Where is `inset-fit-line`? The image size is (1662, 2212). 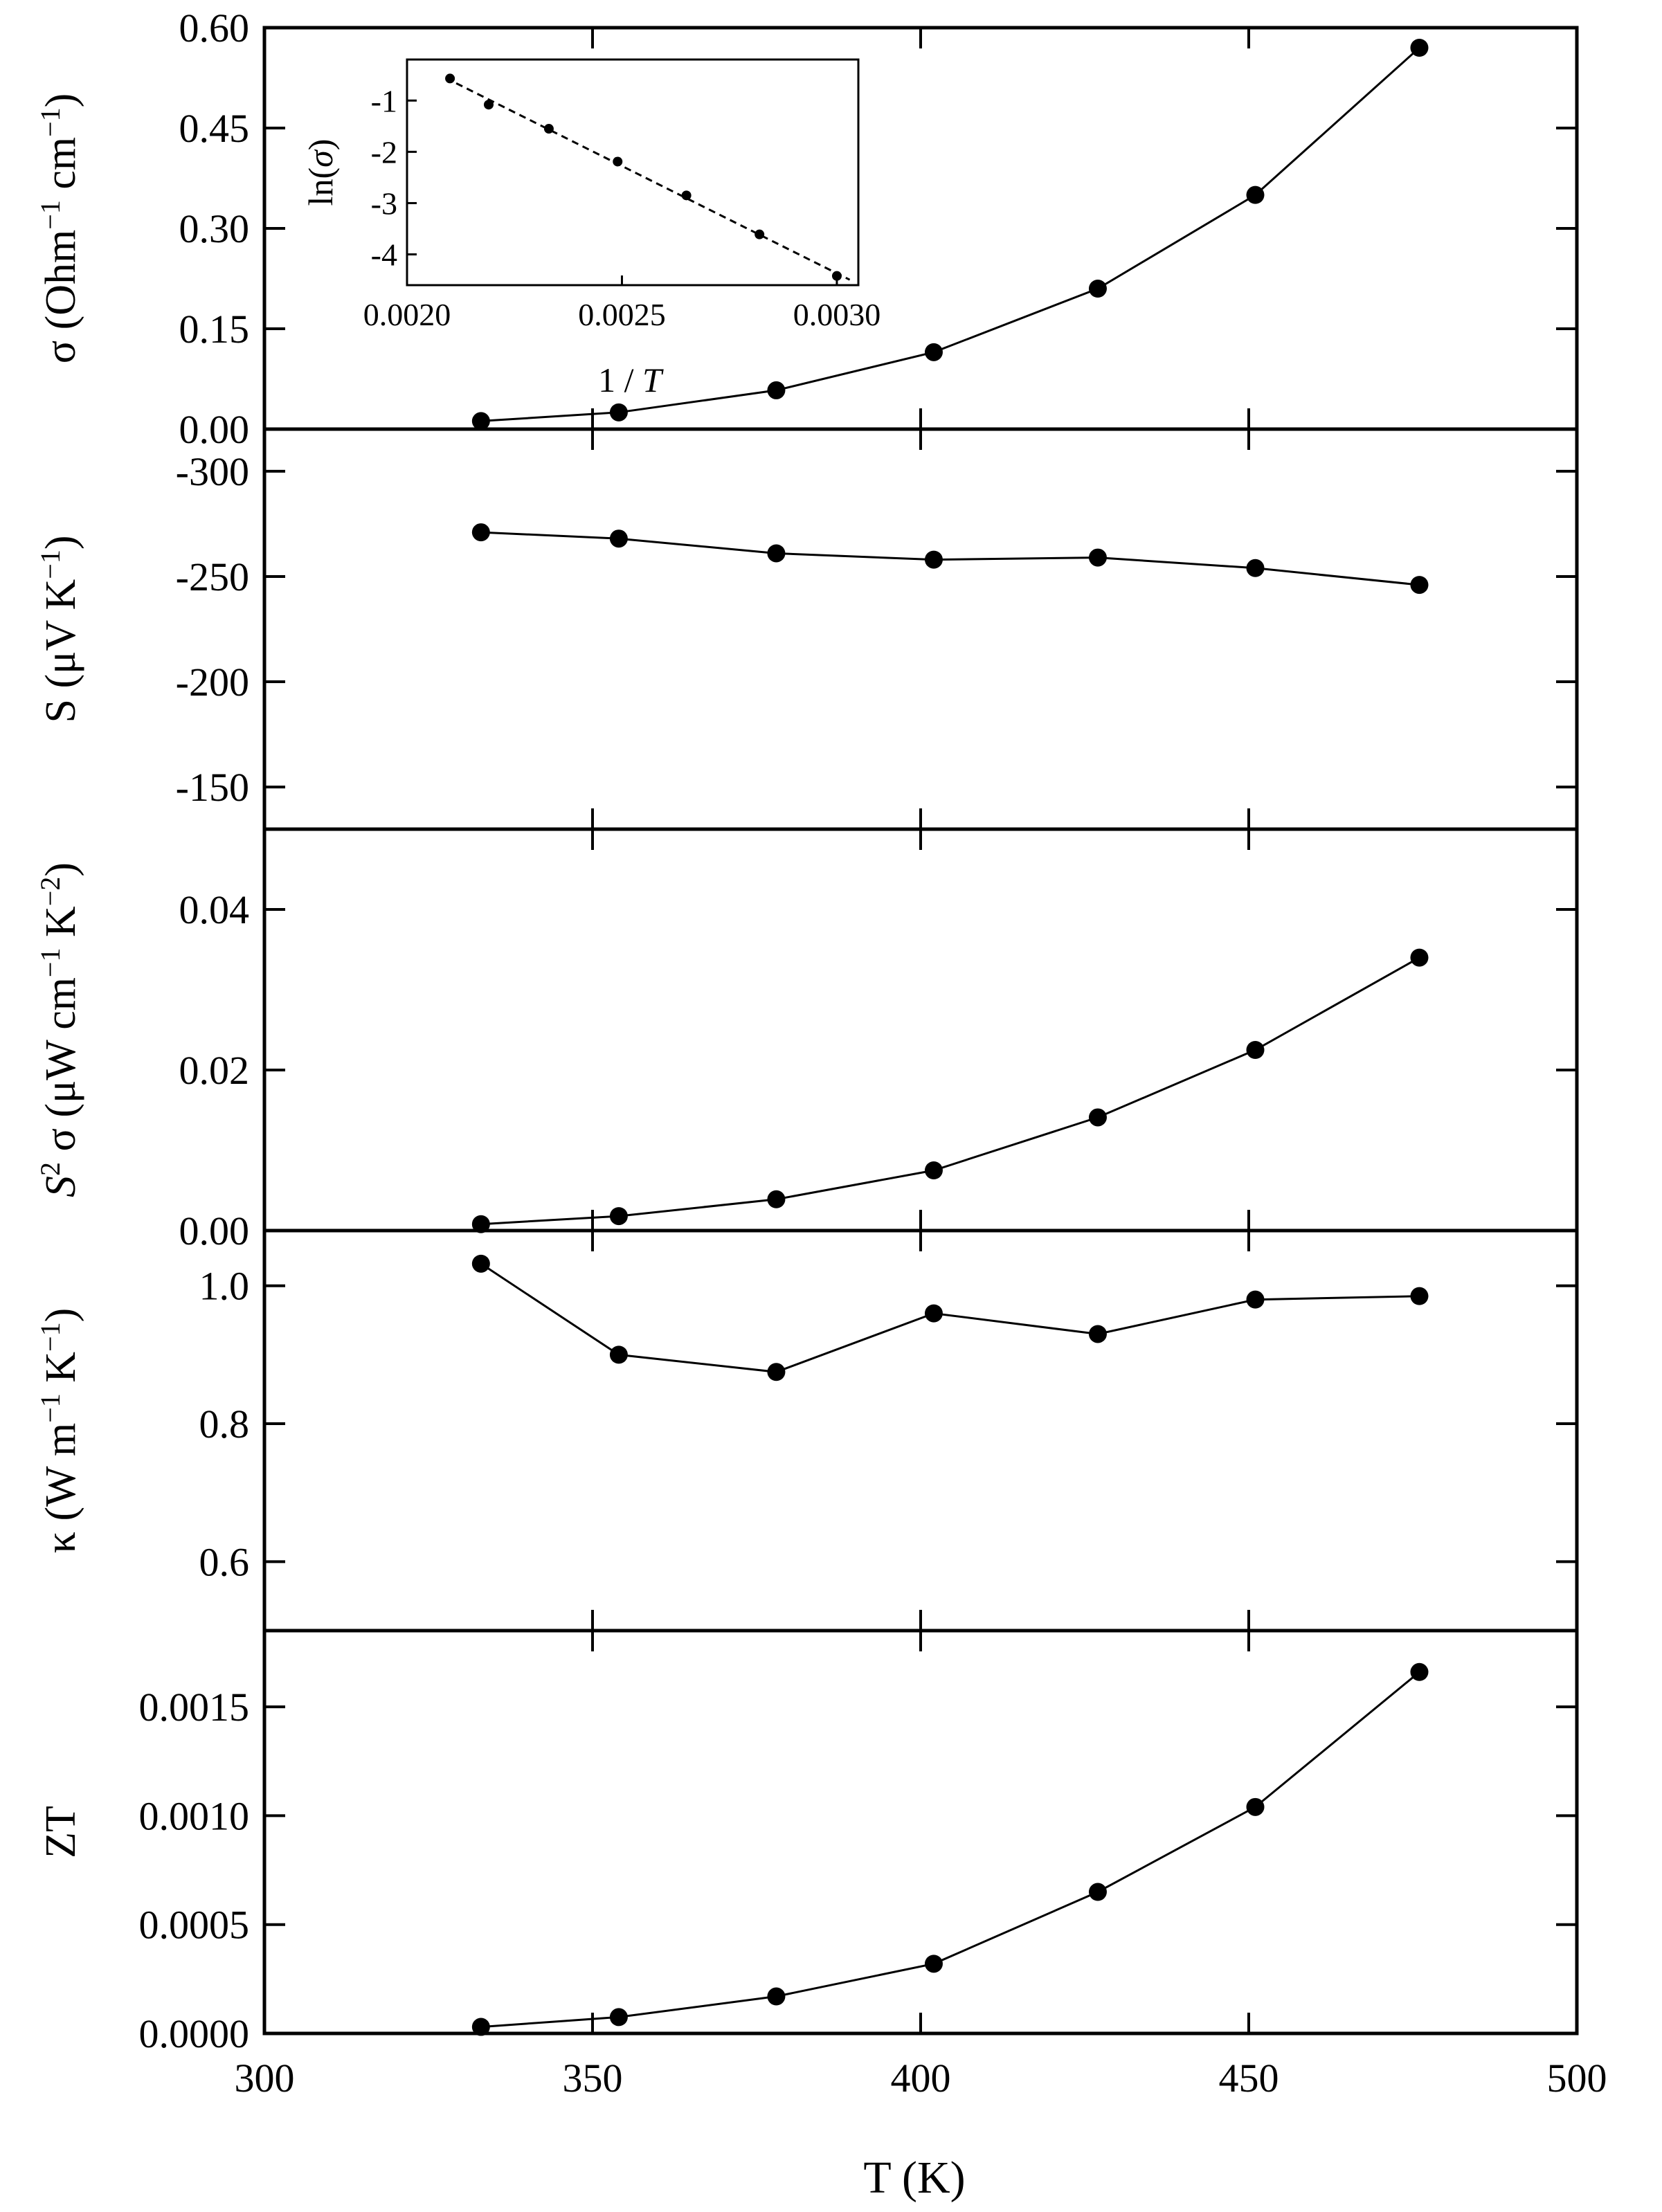
inset-fit-line is located at coordinates (648, 179).